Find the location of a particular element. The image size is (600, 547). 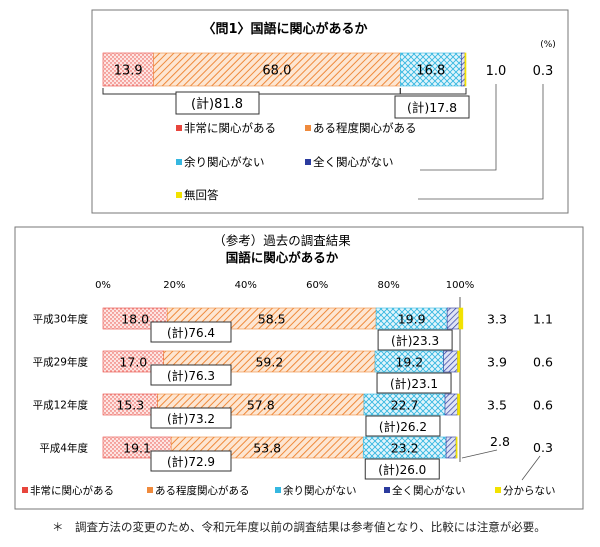

c2-total-neg-2: (計)26.2 is located at coordinates (403, 426).